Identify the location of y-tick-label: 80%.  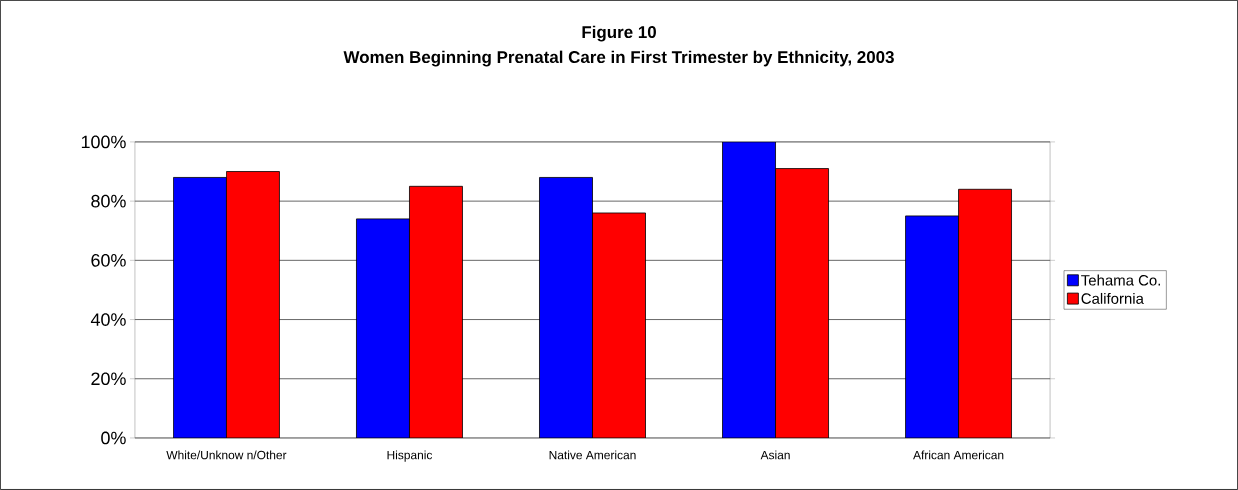
(108, 201).